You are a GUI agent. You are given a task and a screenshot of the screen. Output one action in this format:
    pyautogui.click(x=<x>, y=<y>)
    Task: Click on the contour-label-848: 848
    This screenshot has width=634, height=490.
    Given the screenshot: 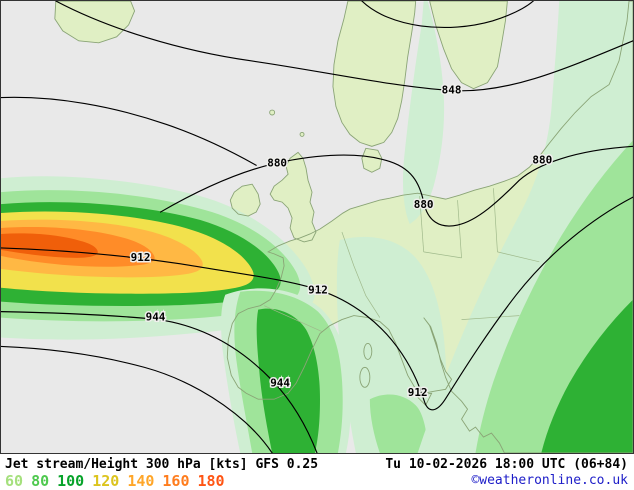 What is the action you would take?
    pyautogui.click(x=452, y=90)
    